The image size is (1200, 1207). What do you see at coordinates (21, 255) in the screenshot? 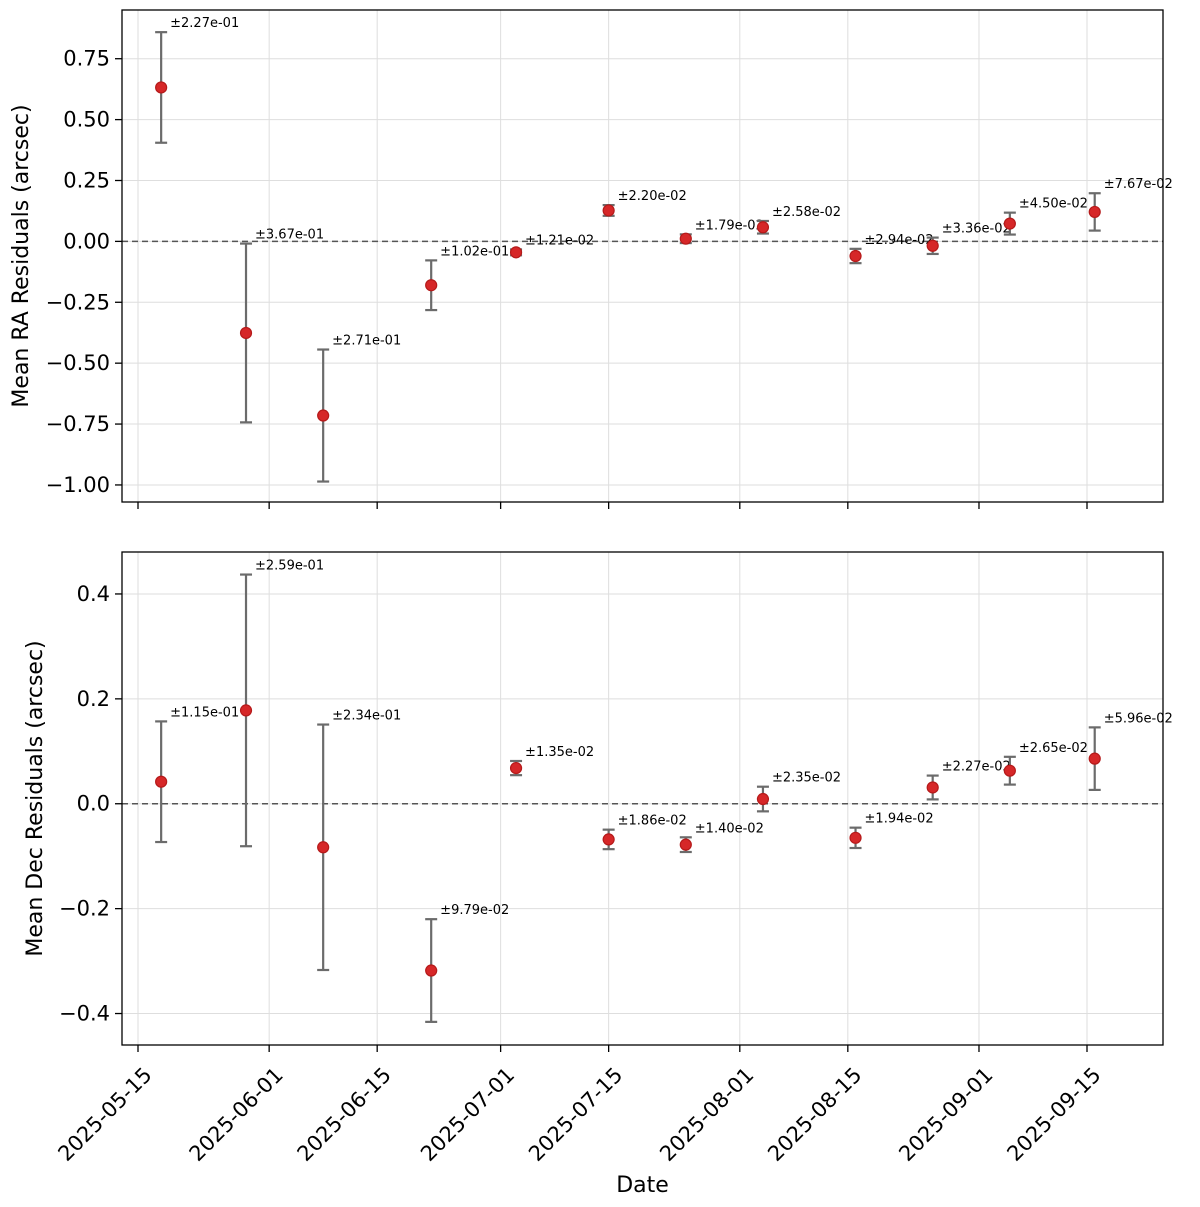
I see `y-axis-label: Mean RA Residuals (arcsec)` at bounding box center [21, 255].